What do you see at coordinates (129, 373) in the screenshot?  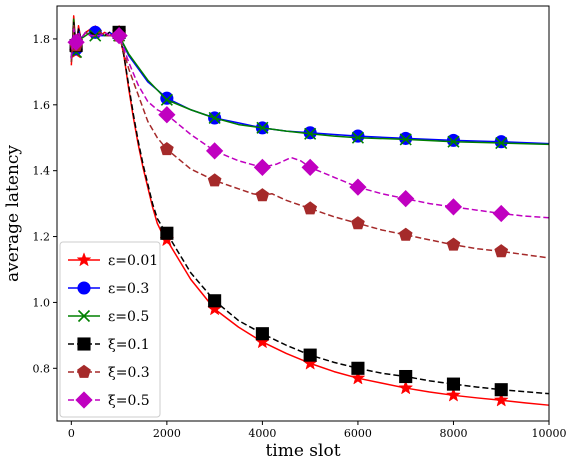 I see `legend-label: ξ=0.3` at bounding box center [129, 373].